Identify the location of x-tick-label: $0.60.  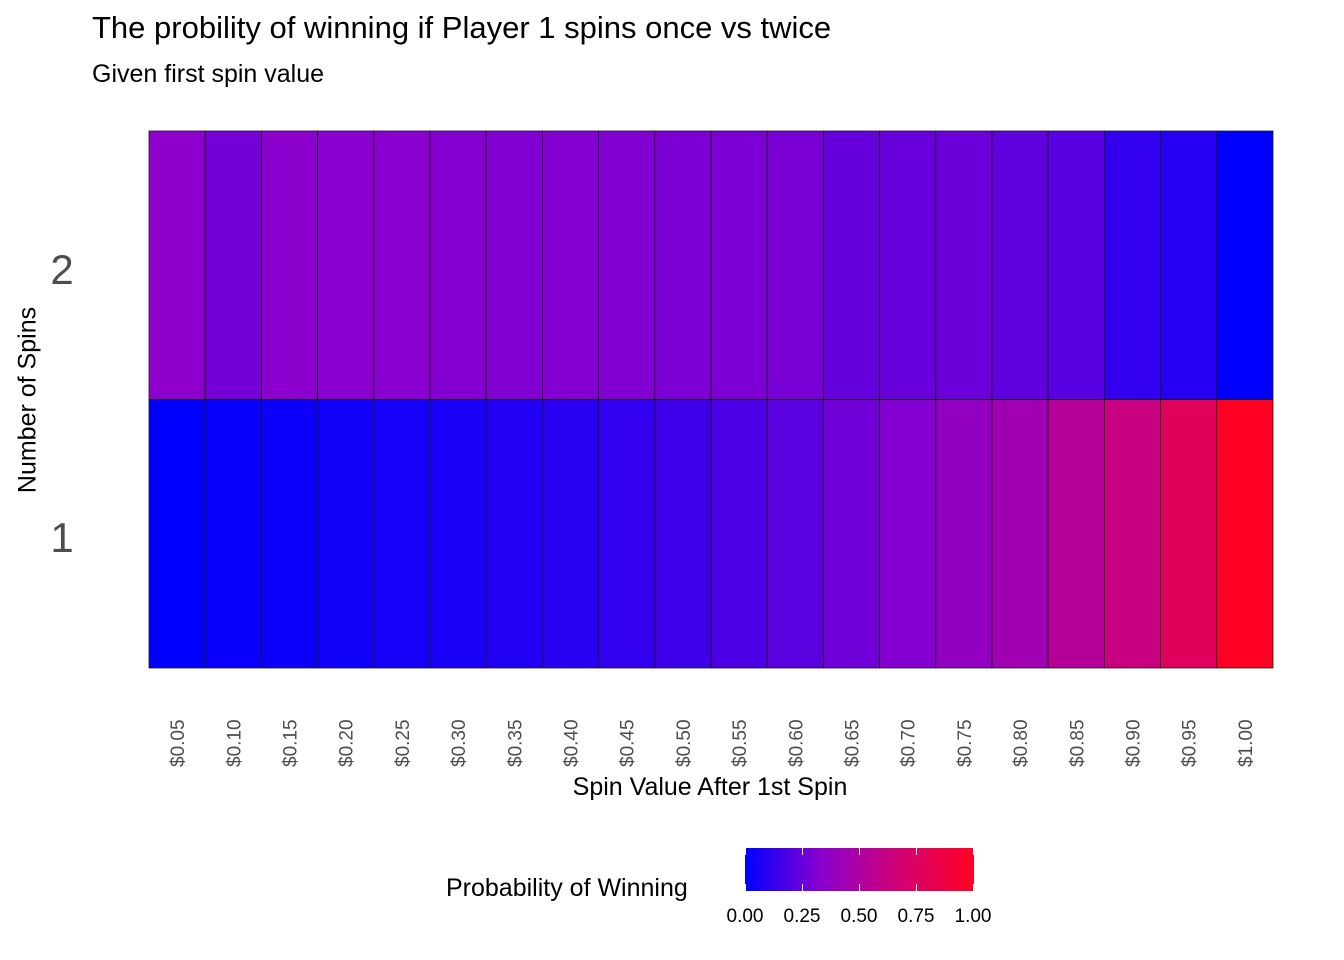
(796, 743).